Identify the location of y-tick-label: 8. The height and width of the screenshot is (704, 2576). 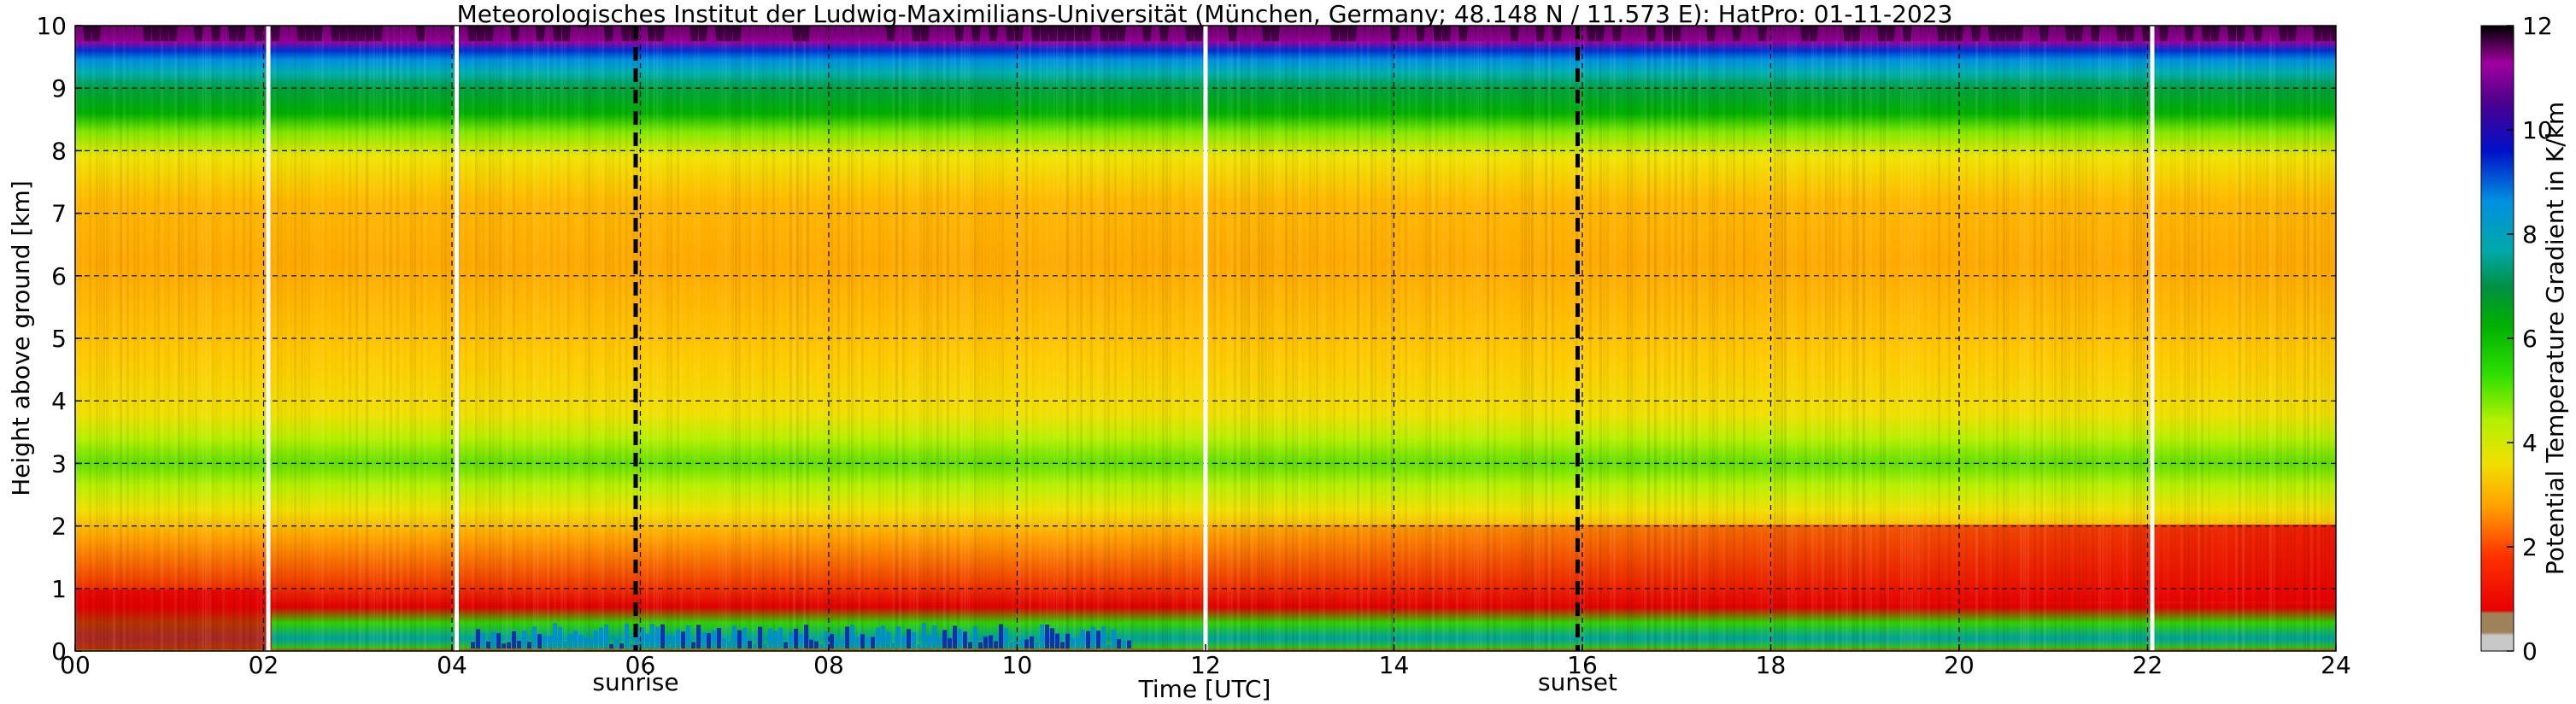
(59, 151).